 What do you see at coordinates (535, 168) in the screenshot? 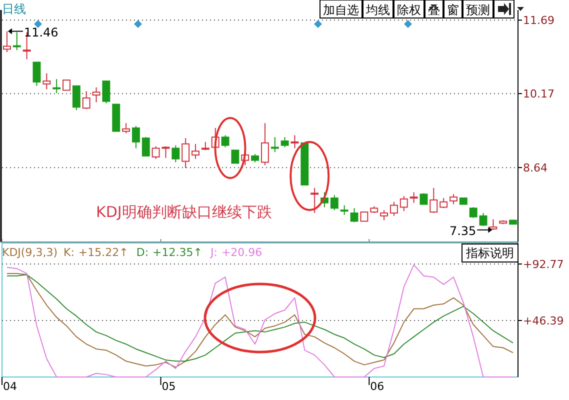
I see `y-tick-label: 8.64` at bounding box center [535, 168].